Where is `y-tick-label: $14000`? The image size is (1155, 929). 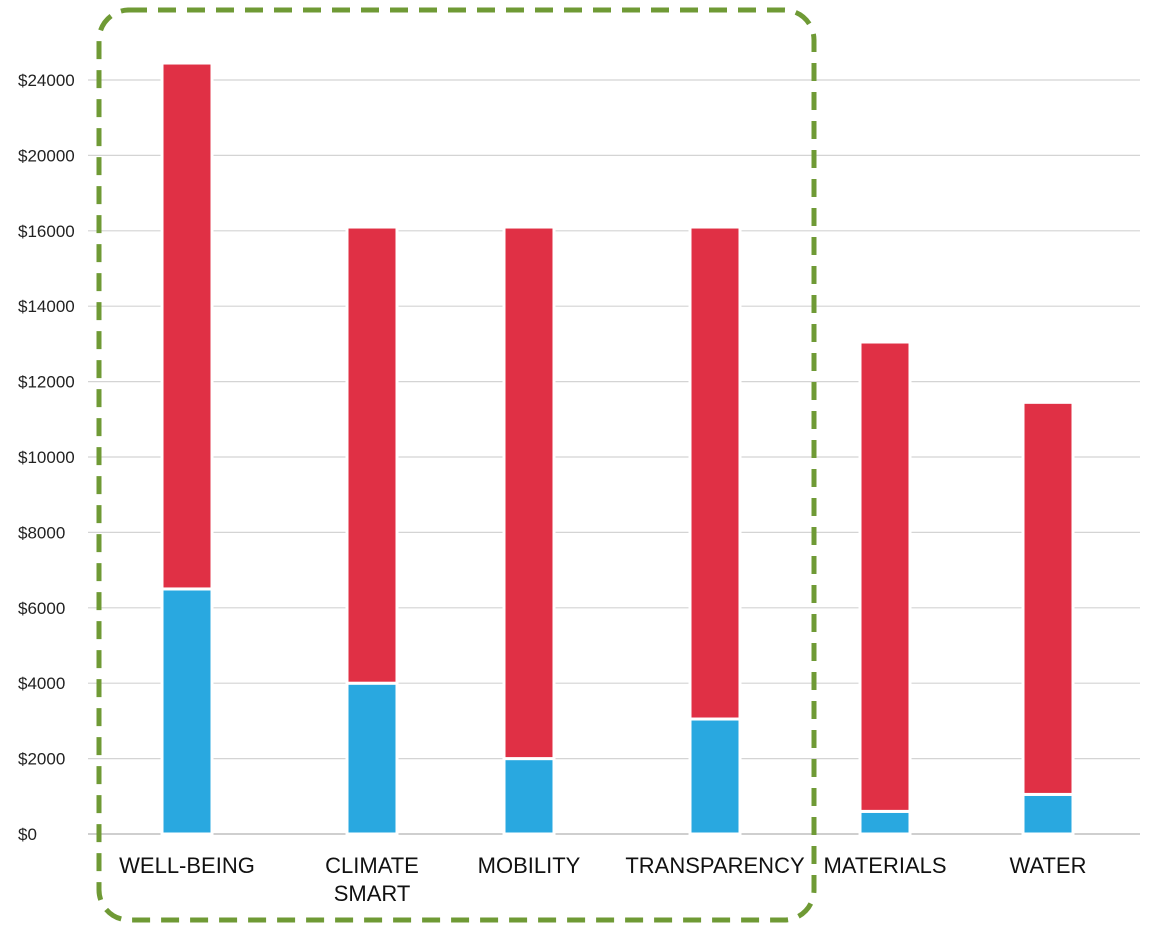
y-tick-label: $14000 is located at coordinates (46, 306).